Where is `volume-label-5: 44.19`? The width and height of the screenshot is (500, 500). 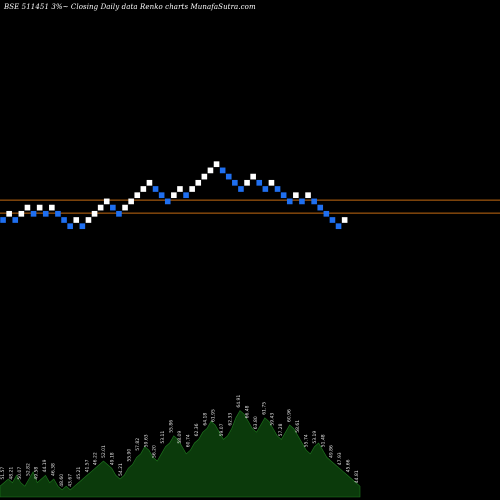
volume-label-5: 44.19 is located at coordinates (45, 465).